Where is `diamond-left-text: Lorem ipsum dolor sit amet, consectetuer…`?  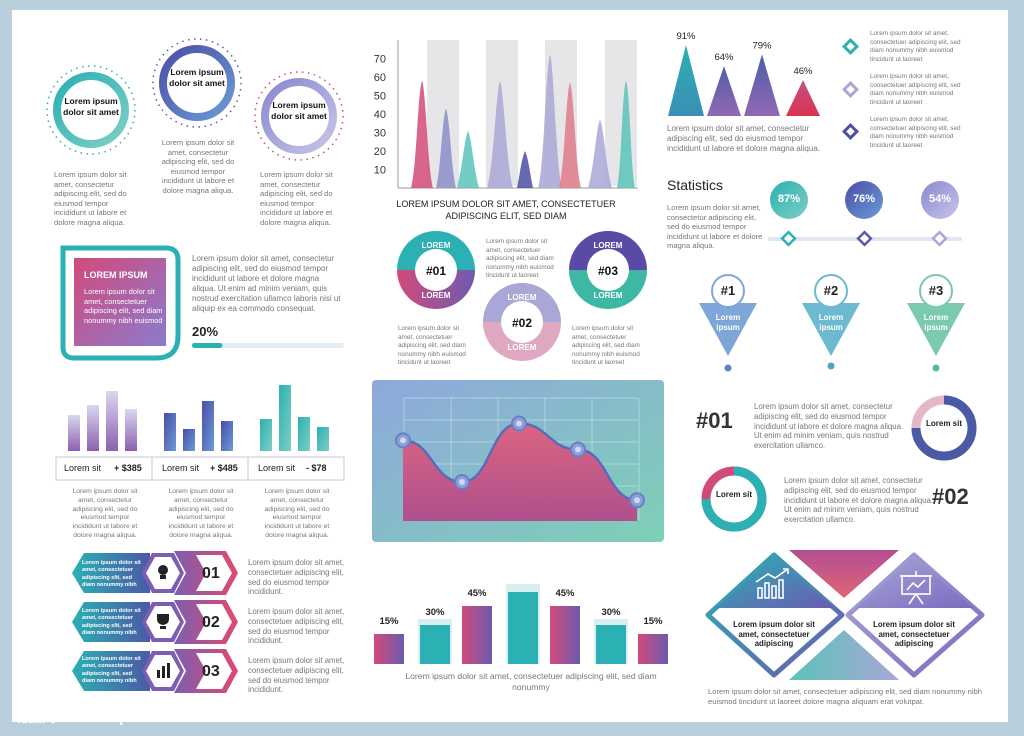 diamond-left-text: Lorem ipsum dolor sit amet, consectetuer… is located at coordinates (774, 634).